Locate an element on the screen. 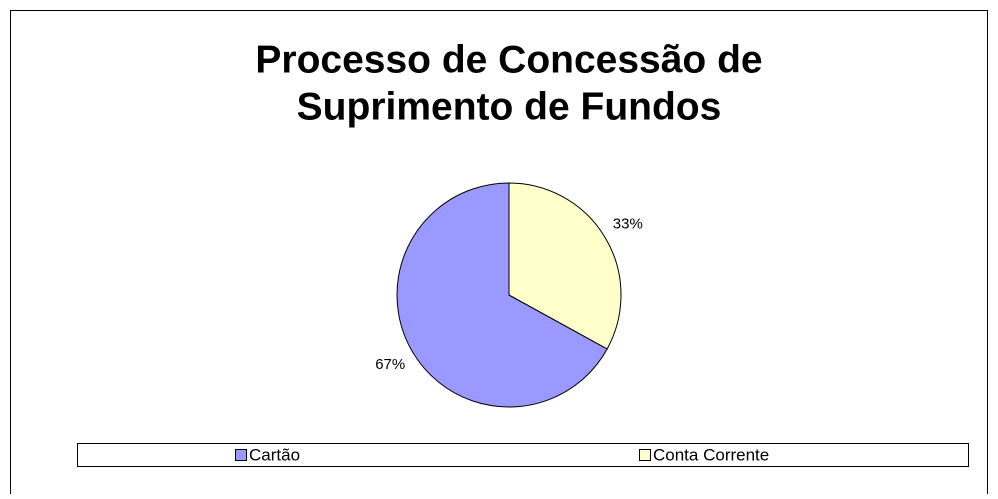  chart-title: Processo de Concessão de is located at coordinates (508, 59).